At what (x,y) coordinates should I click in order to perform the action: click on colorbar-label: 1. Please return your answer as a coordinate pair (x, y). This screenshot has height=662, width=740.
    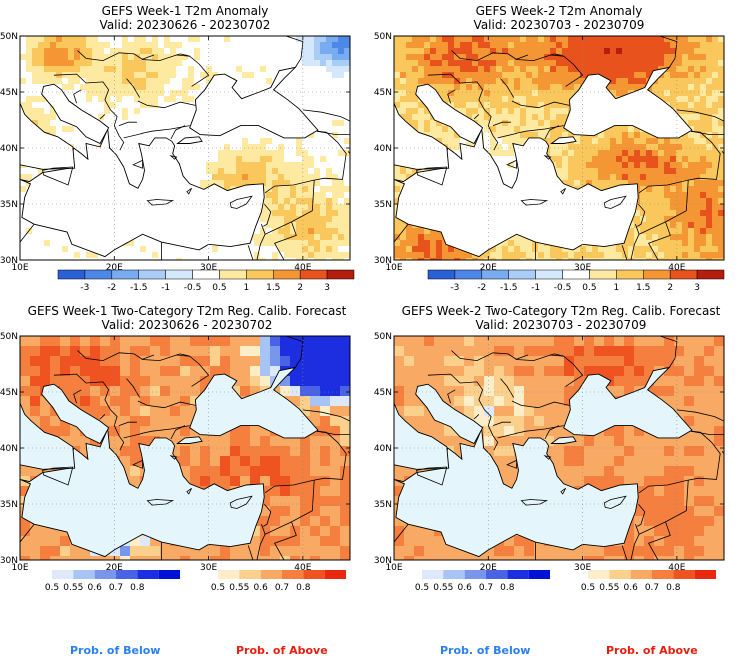
    Looking at the image, I should click on (616, 288).